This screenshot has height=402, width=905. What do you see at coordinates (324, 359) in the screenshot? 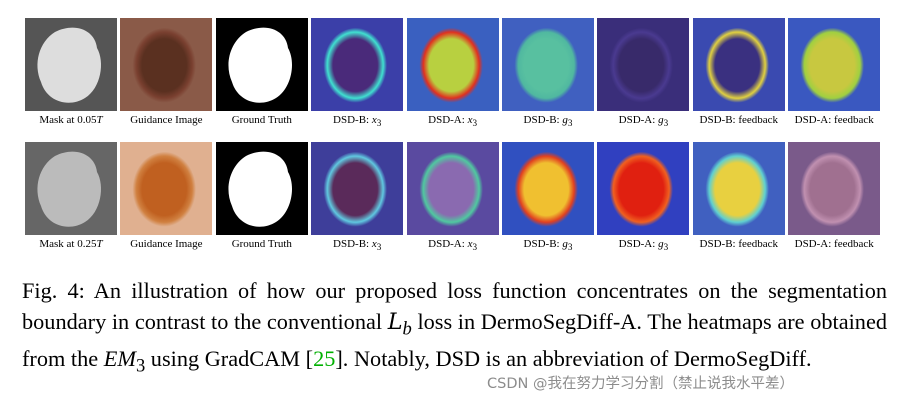
I see `citation-link: 25` at bounding box center [324, 359].